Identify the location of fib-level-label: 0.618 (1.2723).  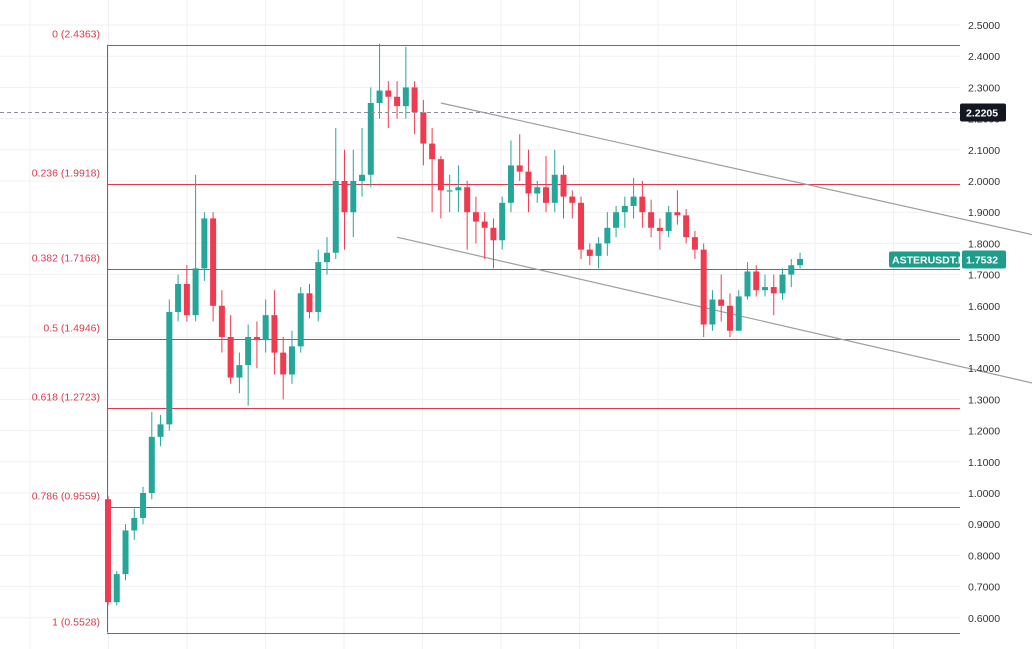
(66, 398).